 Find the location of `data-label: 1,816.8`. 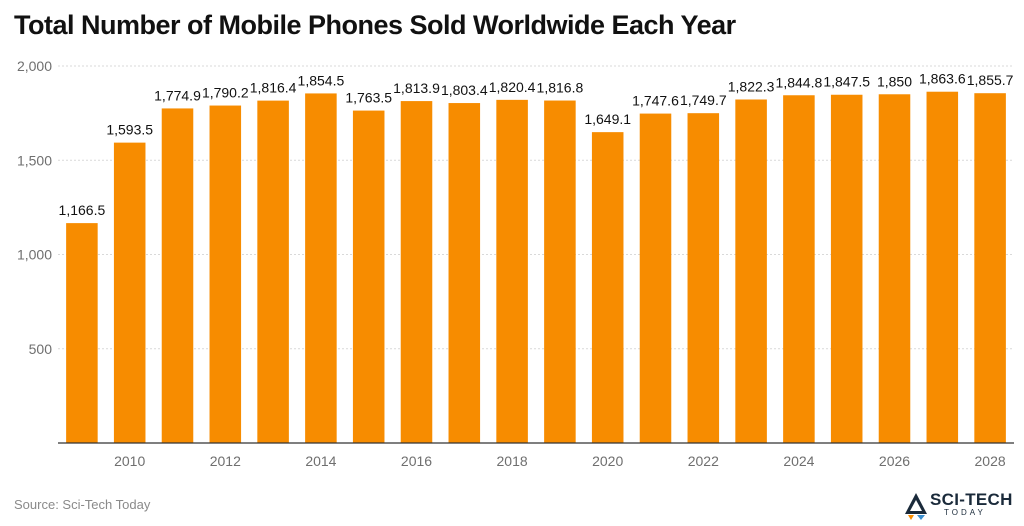

data-label: 1,816.8 is located at coordinates (560, 88).